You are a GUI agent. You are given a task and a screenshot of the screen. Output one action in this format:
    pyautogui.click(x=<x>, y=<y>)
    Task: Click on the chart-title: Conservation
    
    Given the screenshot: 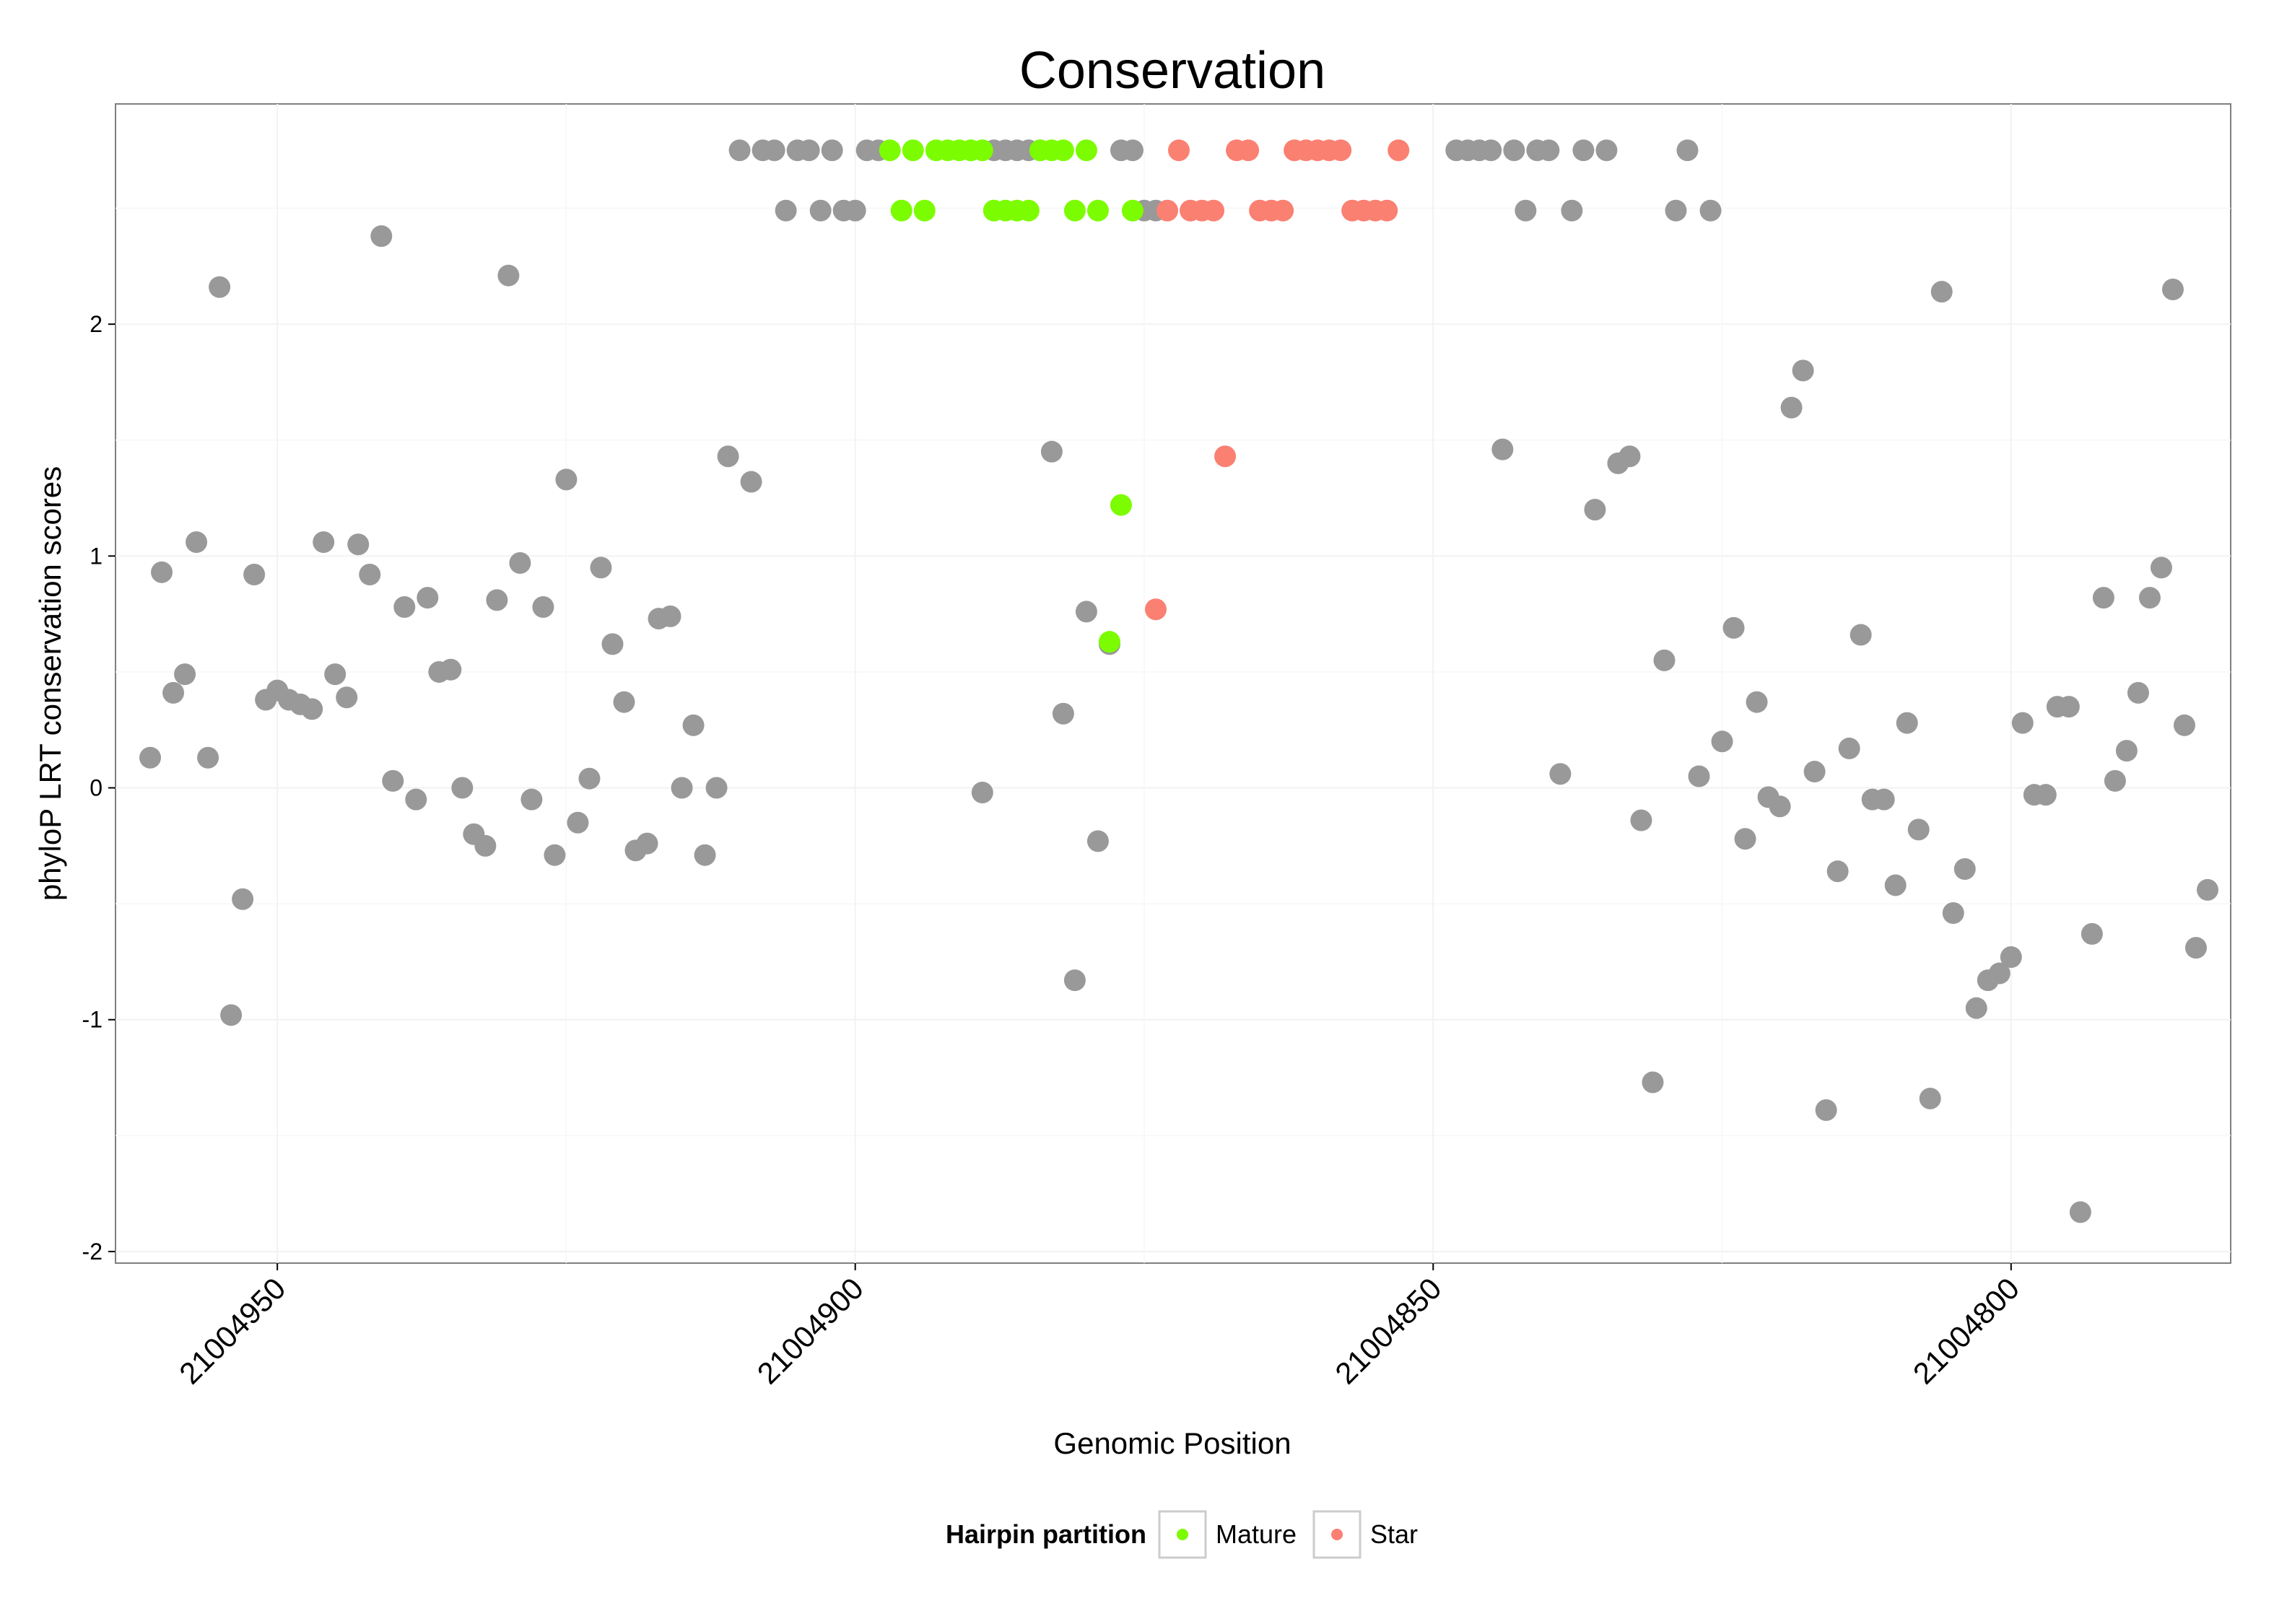 What is the action you would take?
    pyautogui.click(x=1172, y=71)
    